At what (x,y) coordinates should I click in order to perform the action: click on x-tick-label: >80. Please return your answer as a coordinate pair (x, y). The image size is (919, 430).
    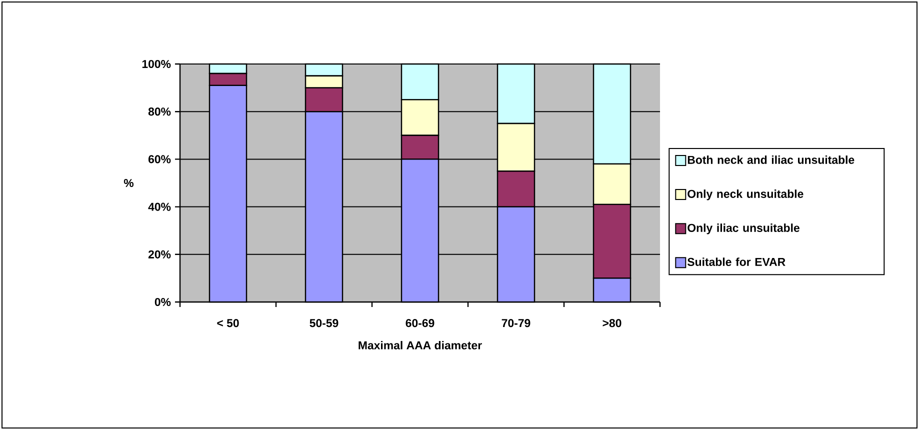
    Looking at the image, I should click on (612, 323).